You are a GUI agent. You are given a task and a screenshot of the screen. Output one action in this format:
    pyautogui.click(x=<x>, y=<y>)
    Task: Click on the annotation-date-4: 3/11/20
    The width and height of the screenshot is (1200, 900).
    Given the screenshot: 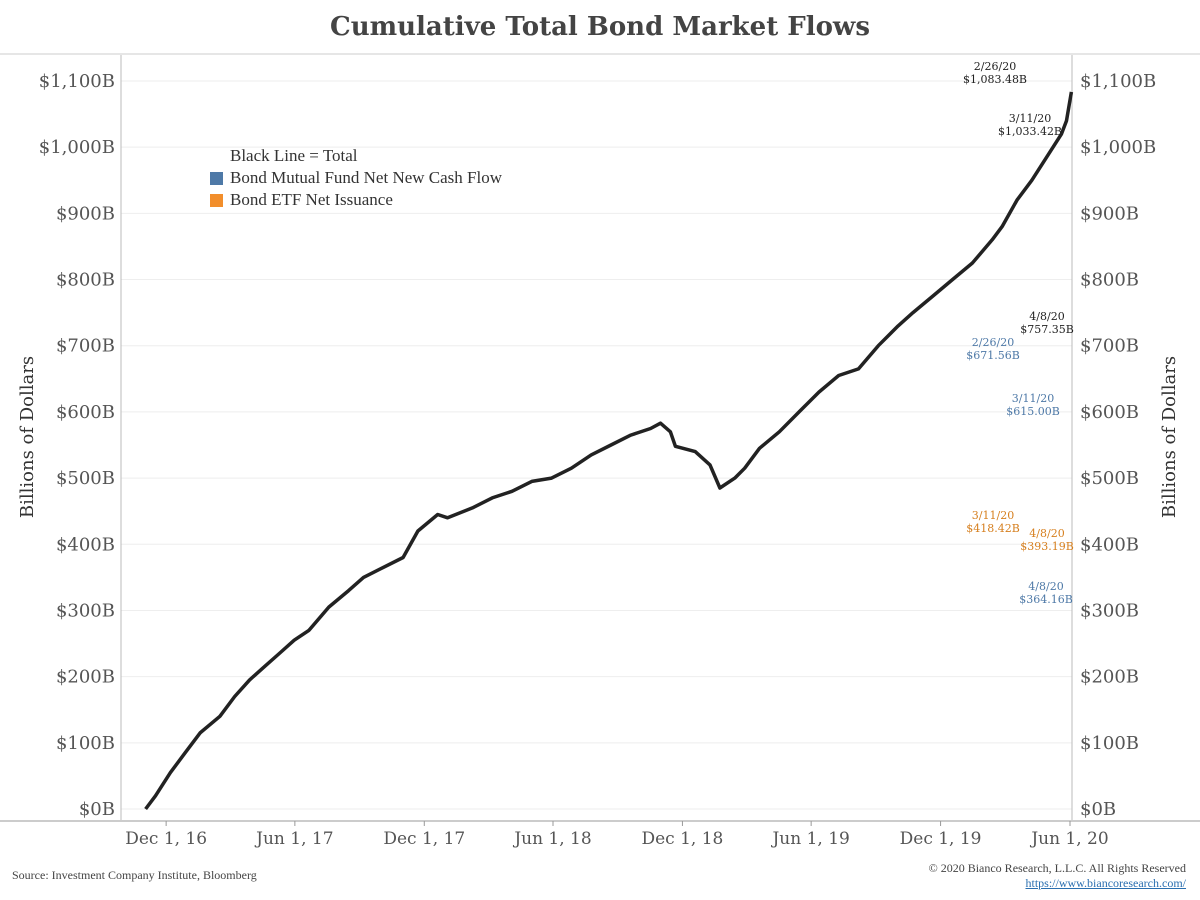 What is the action you would take?
    pyautogui.click(x=1033, y=398)
    